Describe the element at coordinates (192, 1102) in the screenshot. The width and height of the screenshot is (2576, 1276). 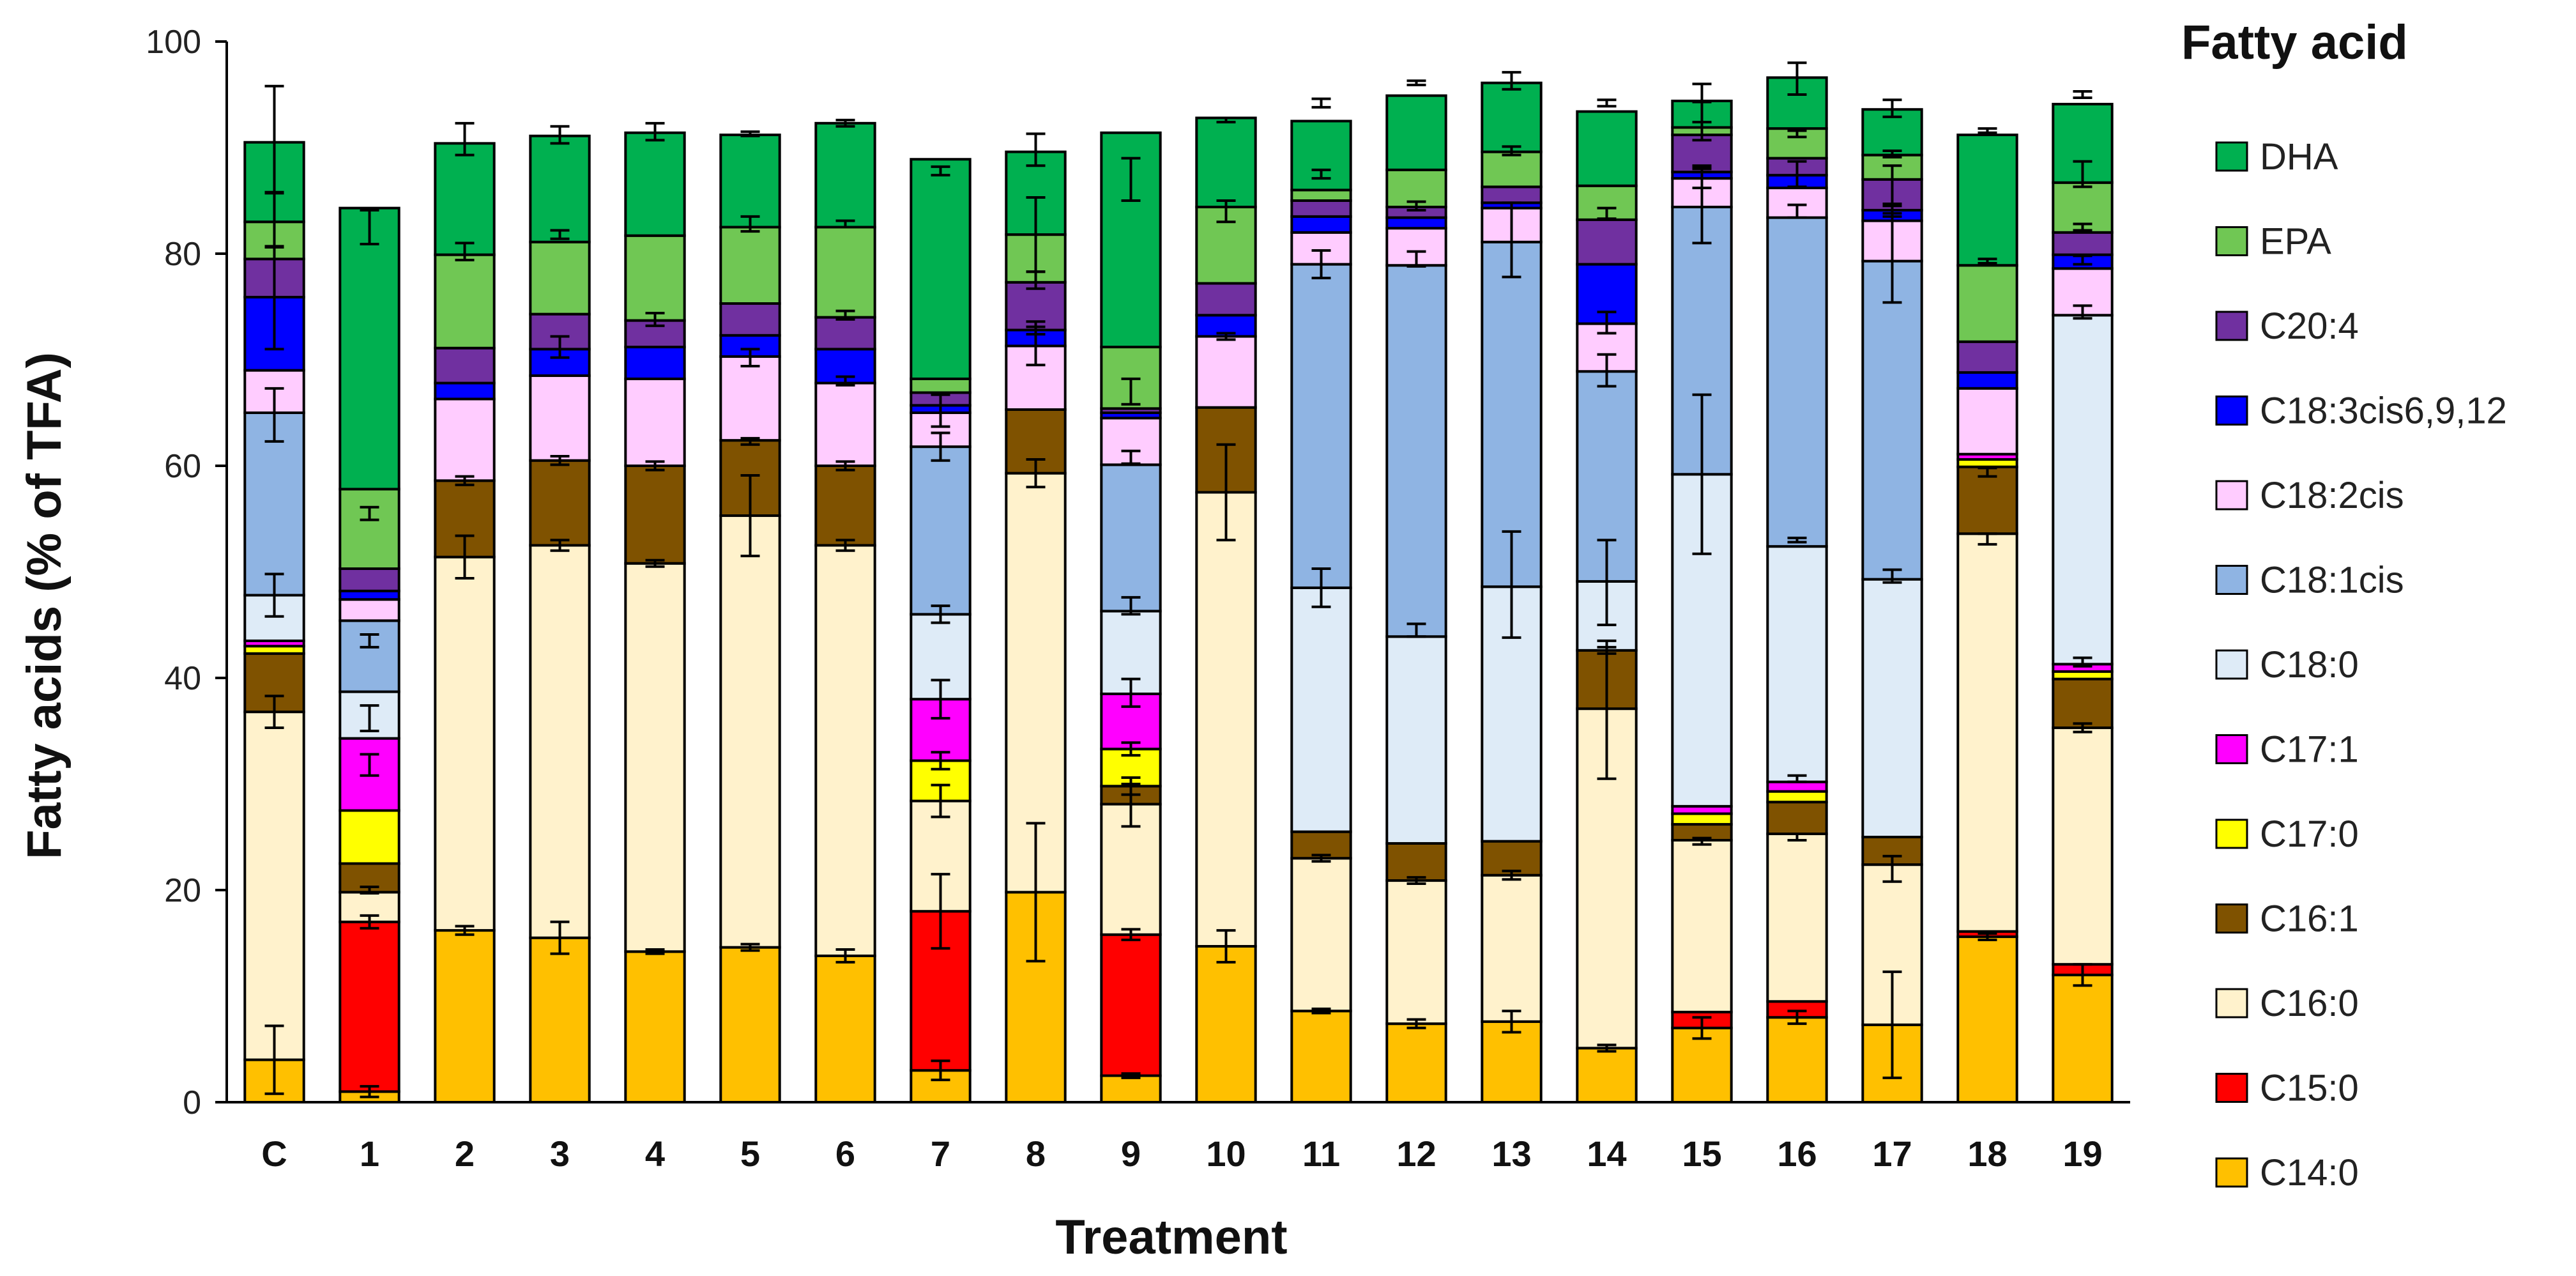
I see `y-tick-label: 0` at that location.